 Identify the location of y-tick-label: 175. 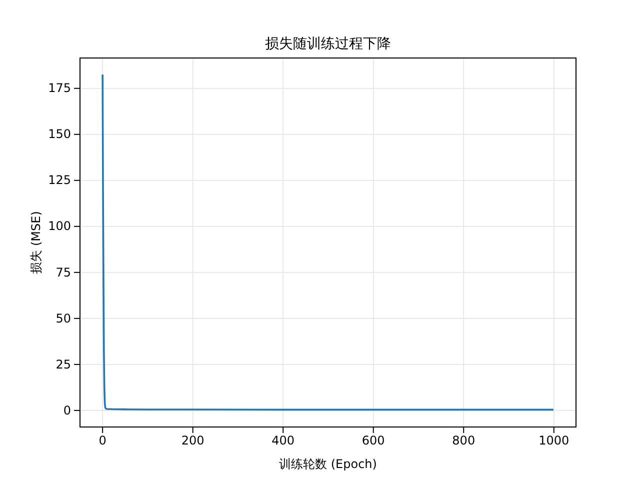
(59, 88).